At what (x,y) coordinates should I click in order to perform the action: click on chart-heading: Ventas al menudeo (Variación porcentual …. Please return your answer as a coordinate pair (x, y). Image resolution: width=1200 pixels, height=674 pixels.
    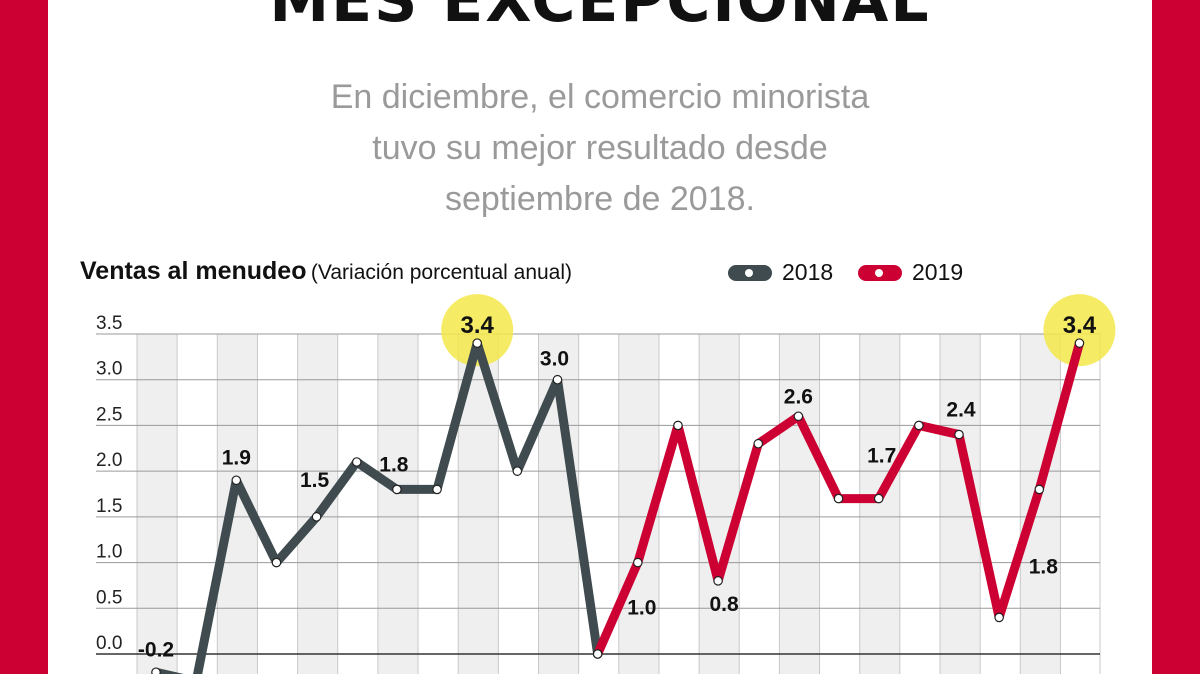
    Looking at the image, I should click on (326, 271).